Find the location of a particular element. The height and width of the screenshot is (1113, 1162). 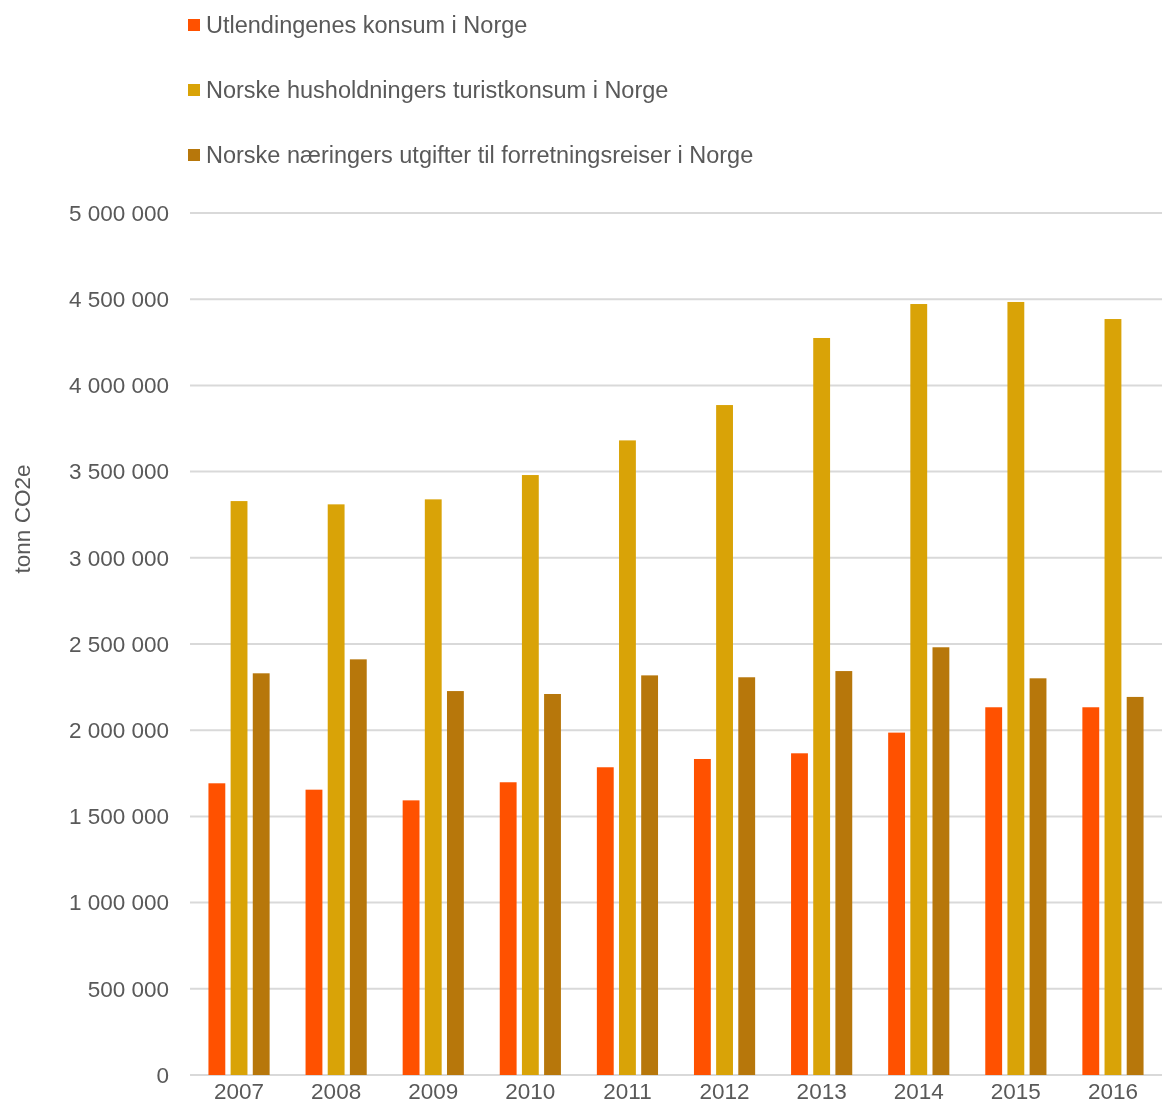

x-tick-label: 2007 is located at coordinates (239, 1091).